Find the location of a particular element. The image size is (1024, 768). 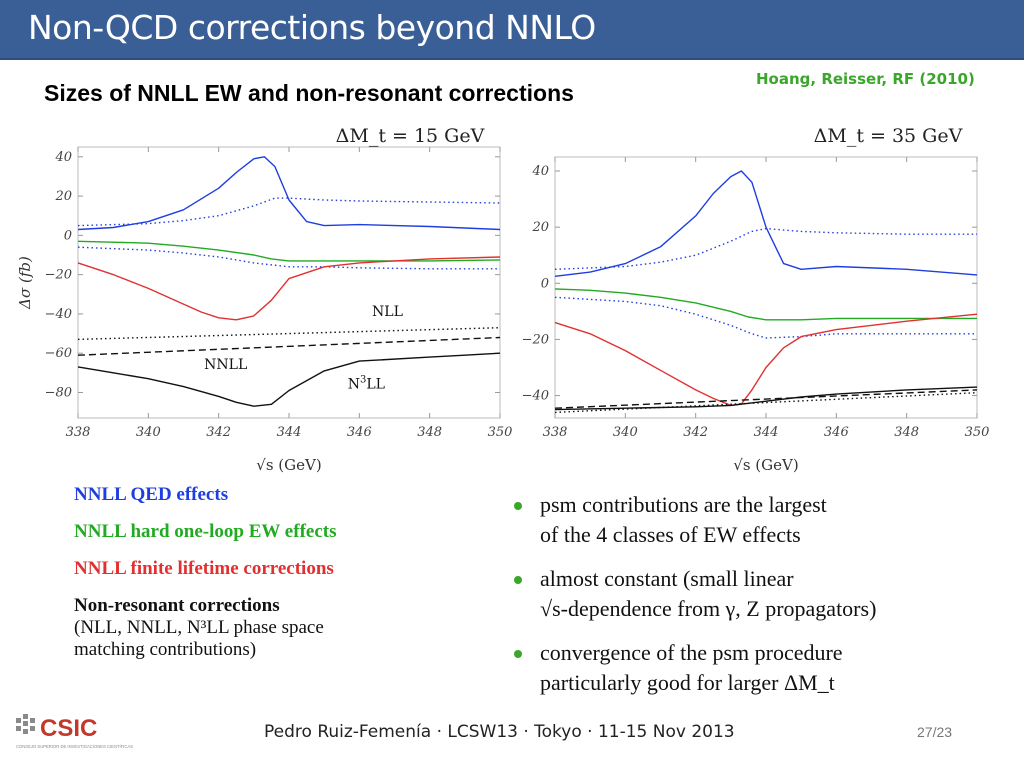

slide-title: Non-QCD corrections beyond NNLO is located at coordinates (312, 27).